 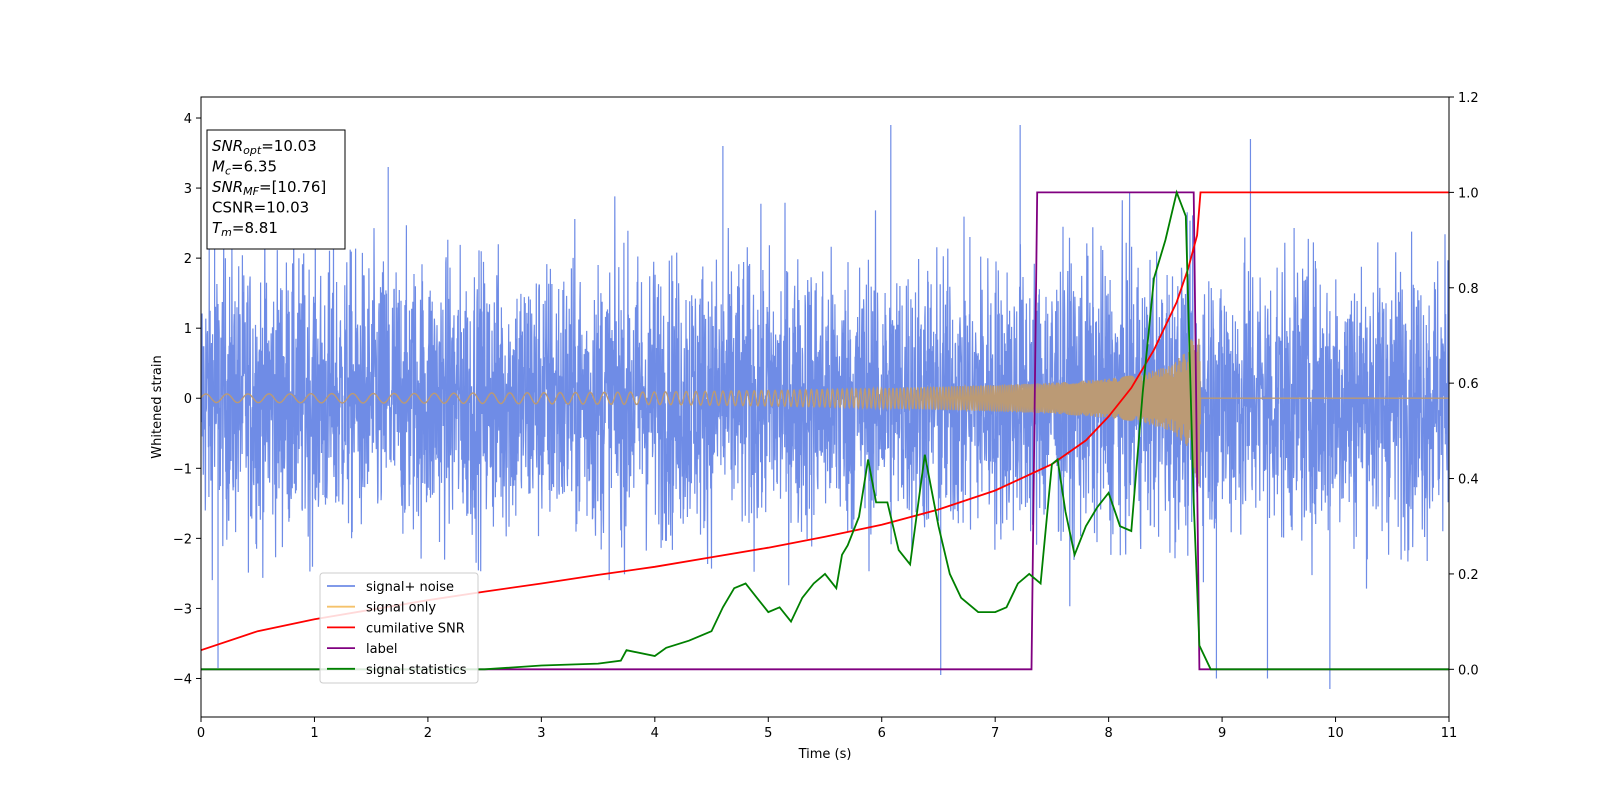 I want to click on info-line: SNRMF=[10.76], so click(x=269, y=188).